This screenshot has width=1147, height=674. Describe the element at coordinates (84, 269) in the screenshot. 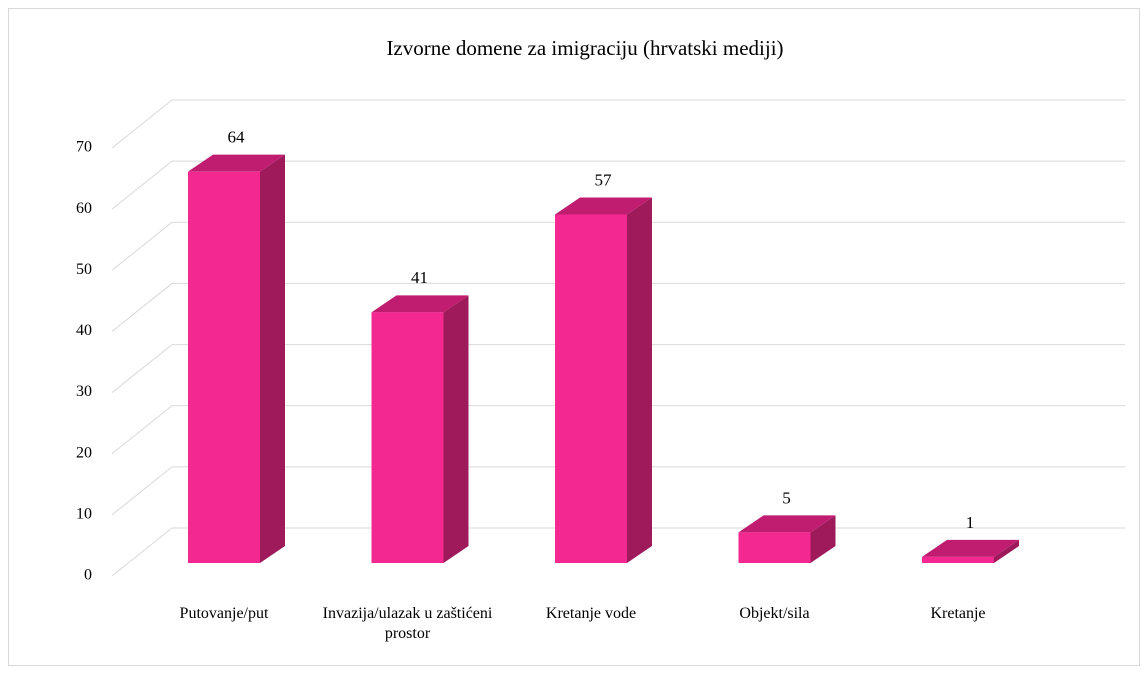

I see `y-tick-label: 50` at that location.